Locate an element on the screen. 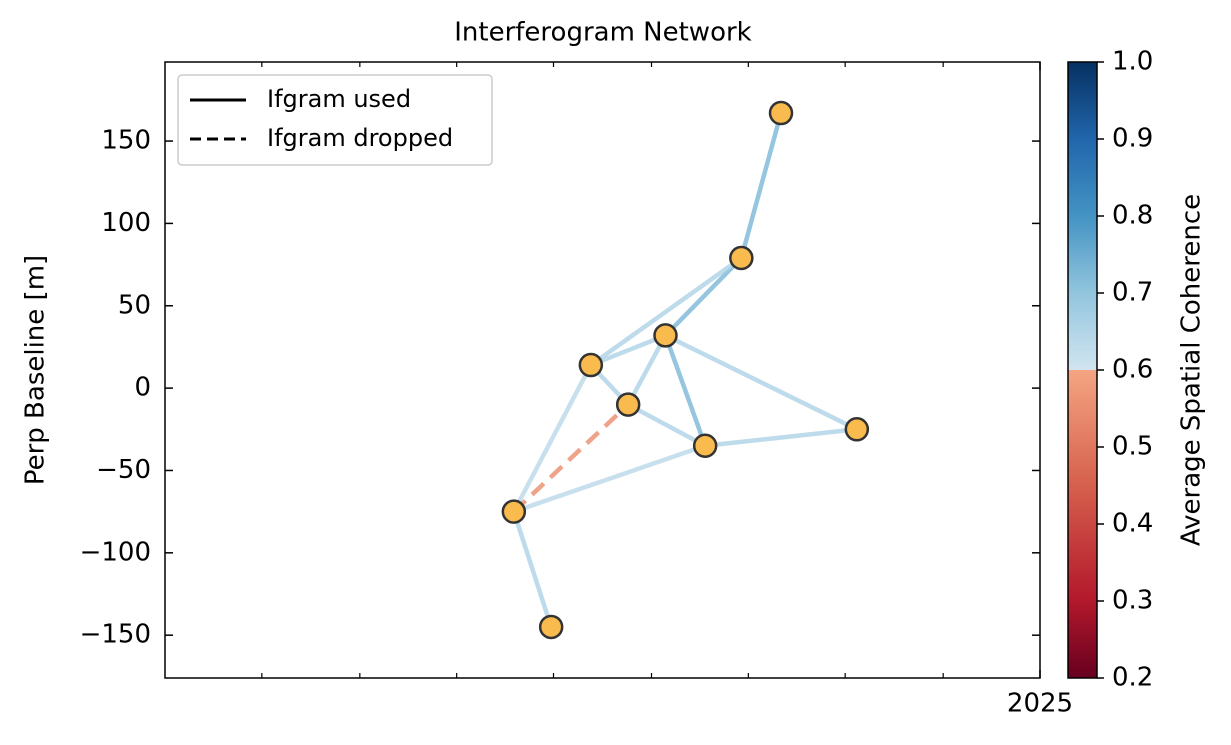 Image resolution: width=1231 pixels, height=745 pixels. y-tick-label: −50 is located at coordinates (123, 470).